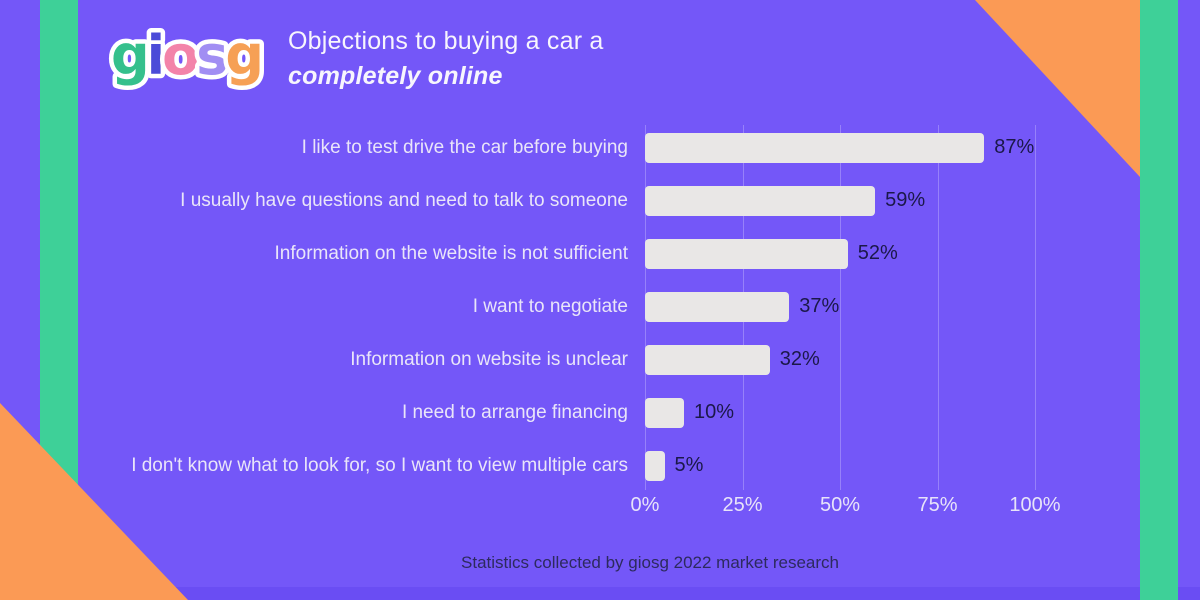 This screenshot has width=1200, height=600. I want to click on x-axis-ticks: 0% 25% 50% 75% 100%, so click(610, 507).